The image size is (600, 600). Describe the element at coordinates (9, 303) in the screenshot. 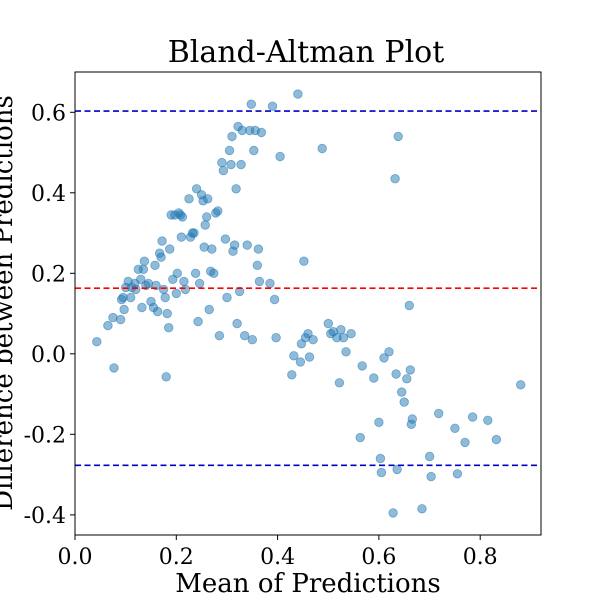

I see `y-axis-label: Difference between Predictions` at that location.